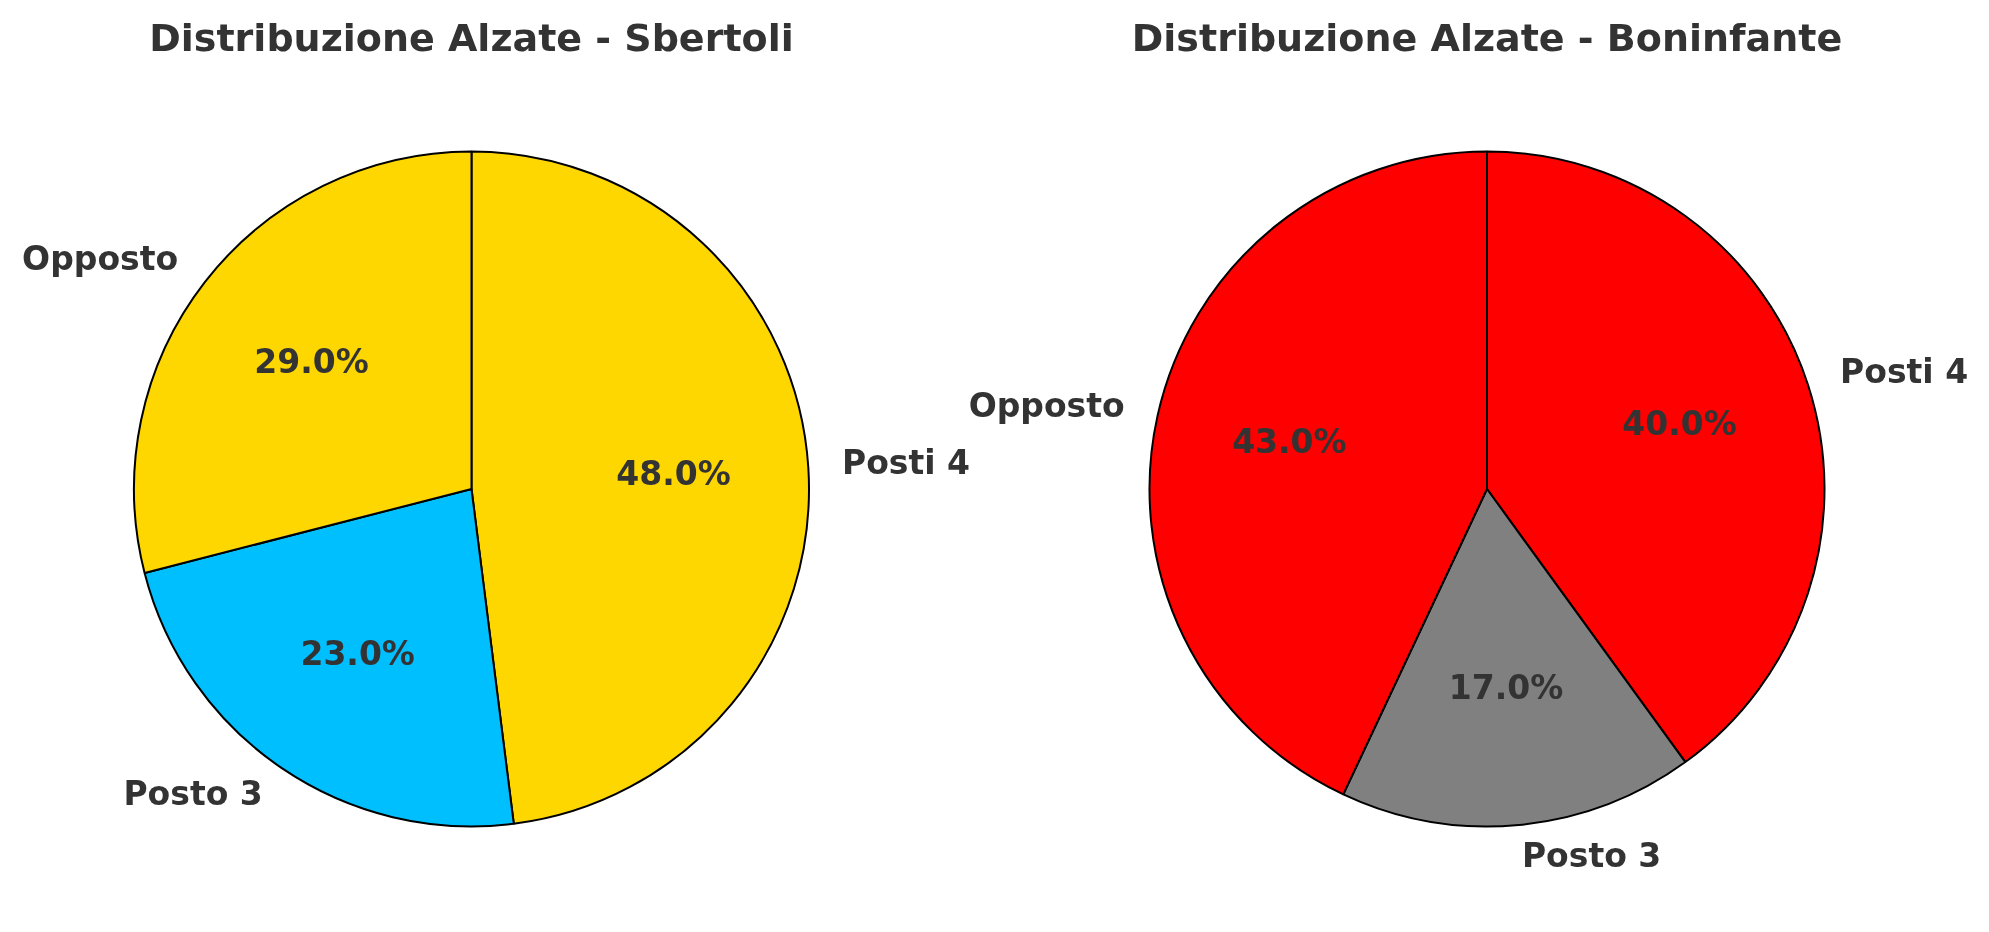 The width and height of the screenshot is (1989, 932). What do you see at coordinates (673, 473) in the screenshot?
I see `data-label: 48.0%` at bounding box center [673, 473].